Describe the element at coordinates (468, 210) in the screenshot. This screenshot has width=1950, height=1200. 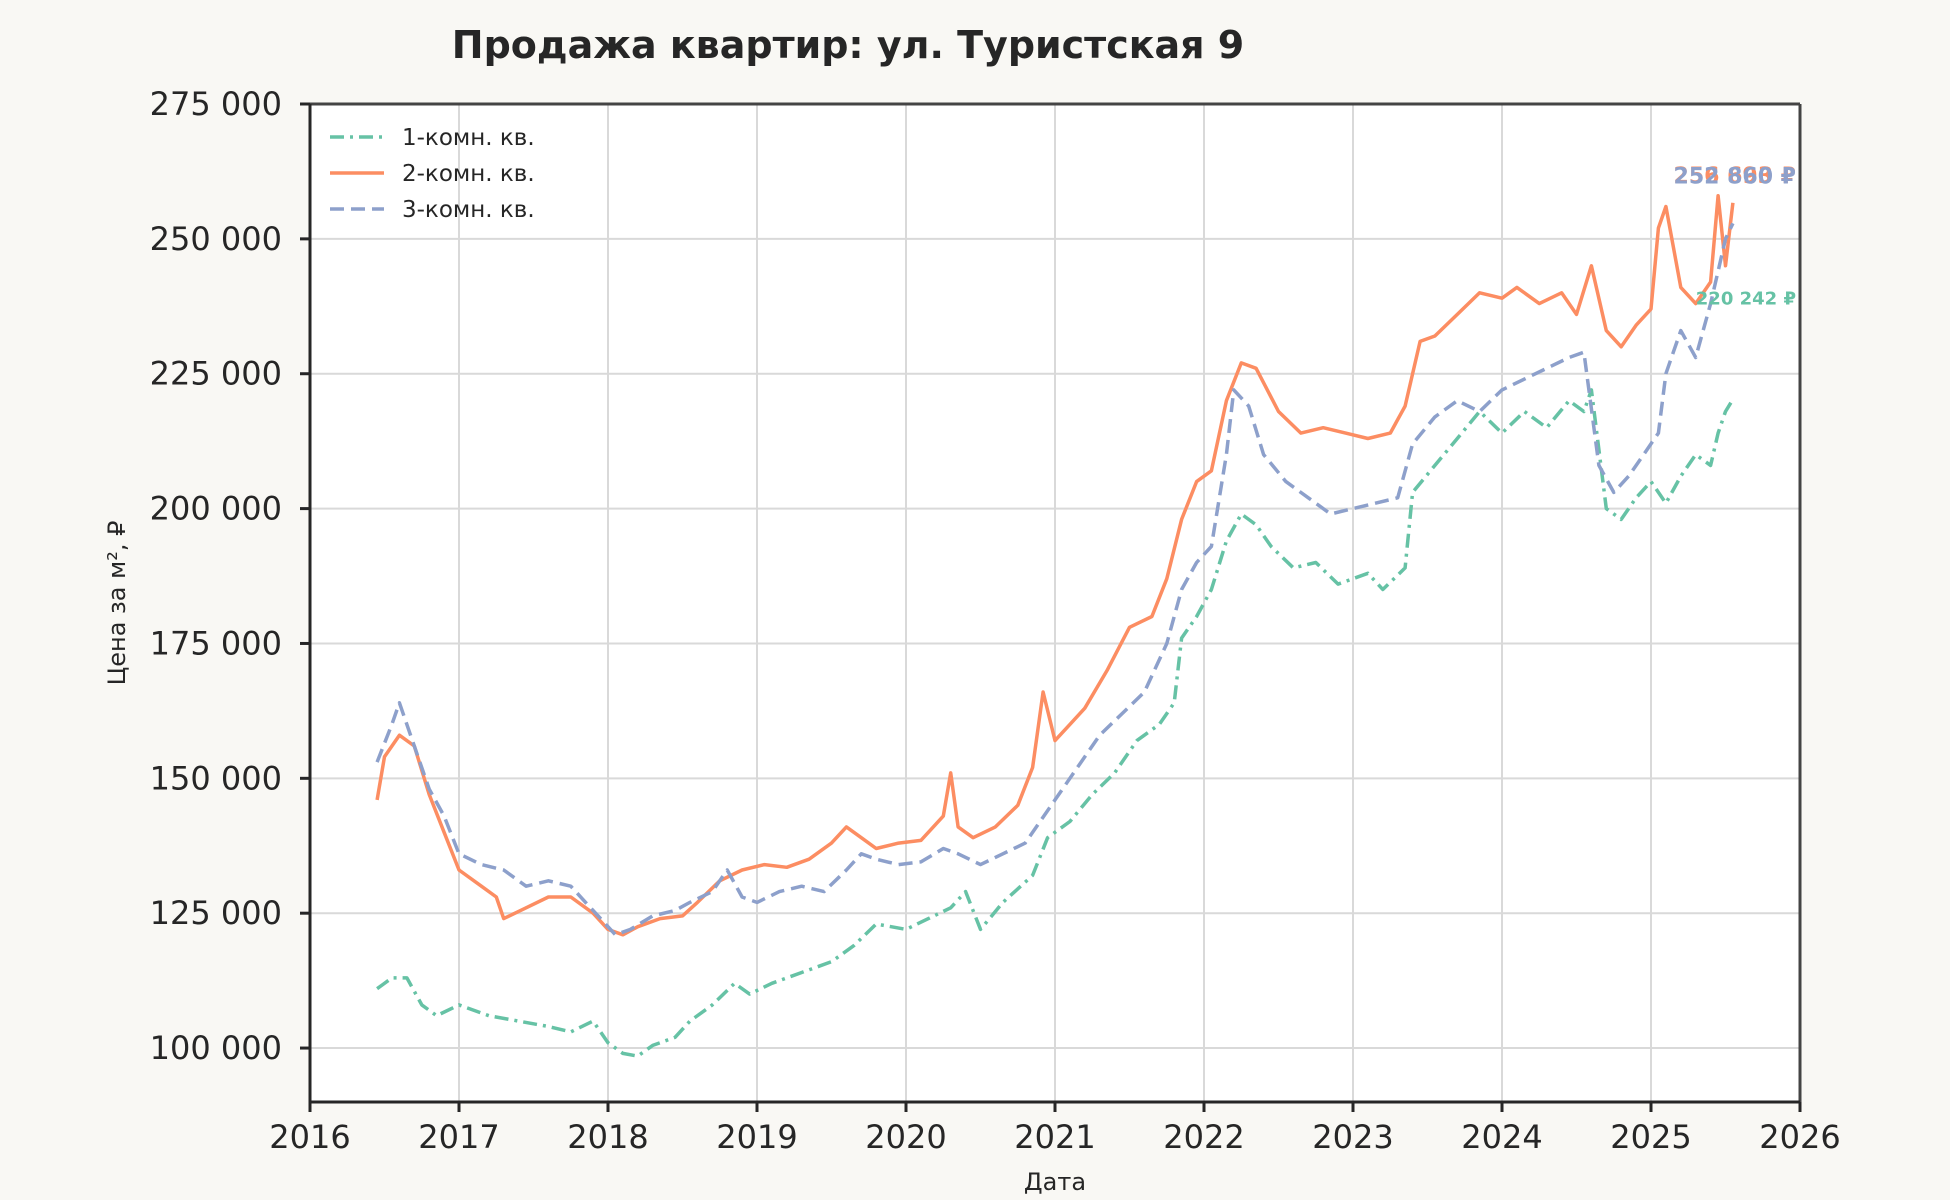
I see `legend-label: 3-комн. кв.` at that location.